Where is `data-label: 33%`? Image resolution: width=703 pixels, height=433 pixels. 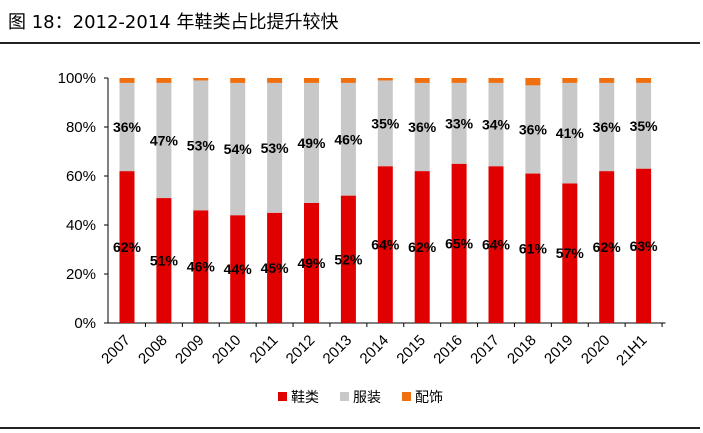
data-label: 33% is located at coordinates (459, 123).